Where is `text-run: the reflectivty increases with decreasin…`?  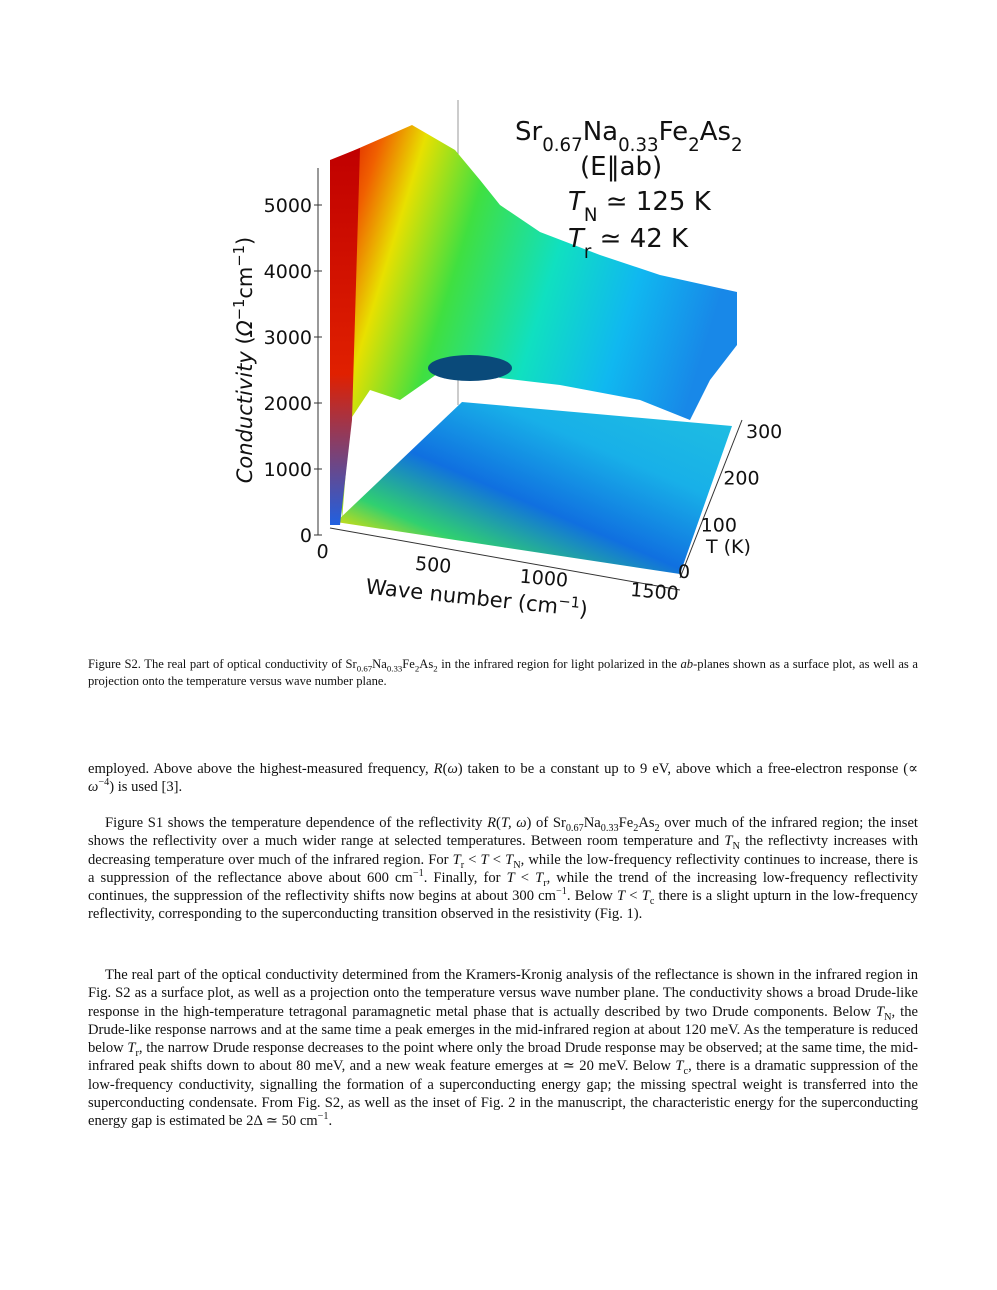
text-run: the reflectivty increases with decreasin… is located at coordinates (503, 850).